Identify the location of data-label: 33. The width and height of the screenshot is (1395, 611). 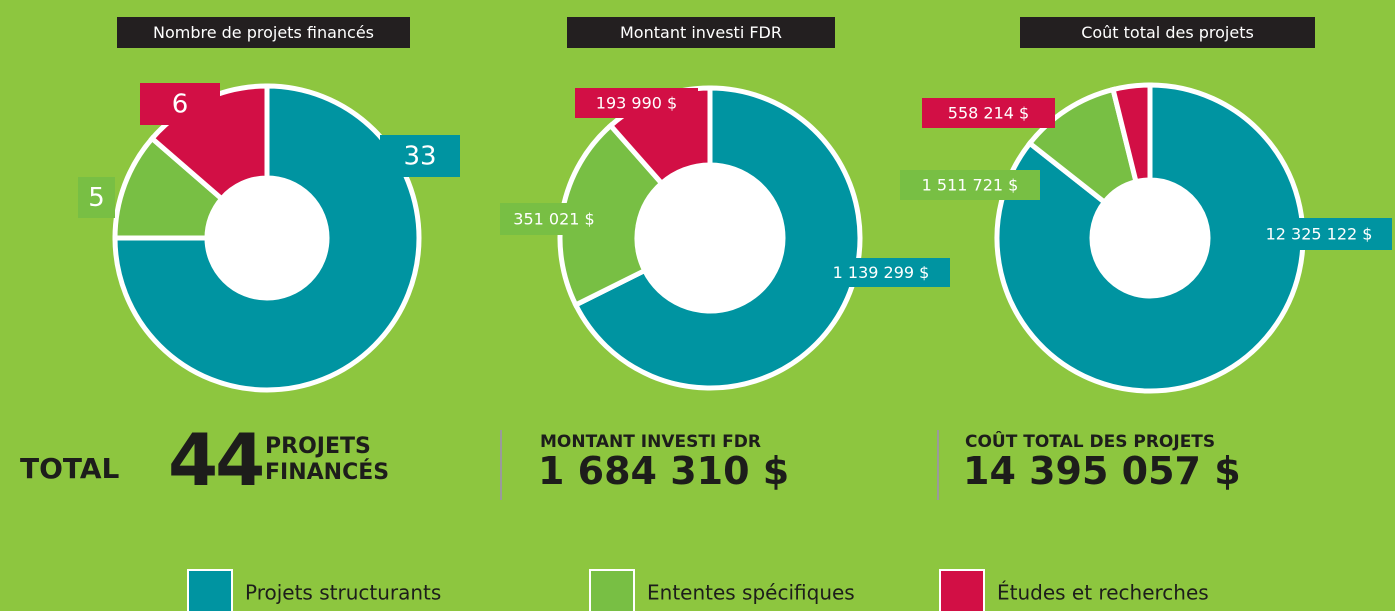
(419, 157).